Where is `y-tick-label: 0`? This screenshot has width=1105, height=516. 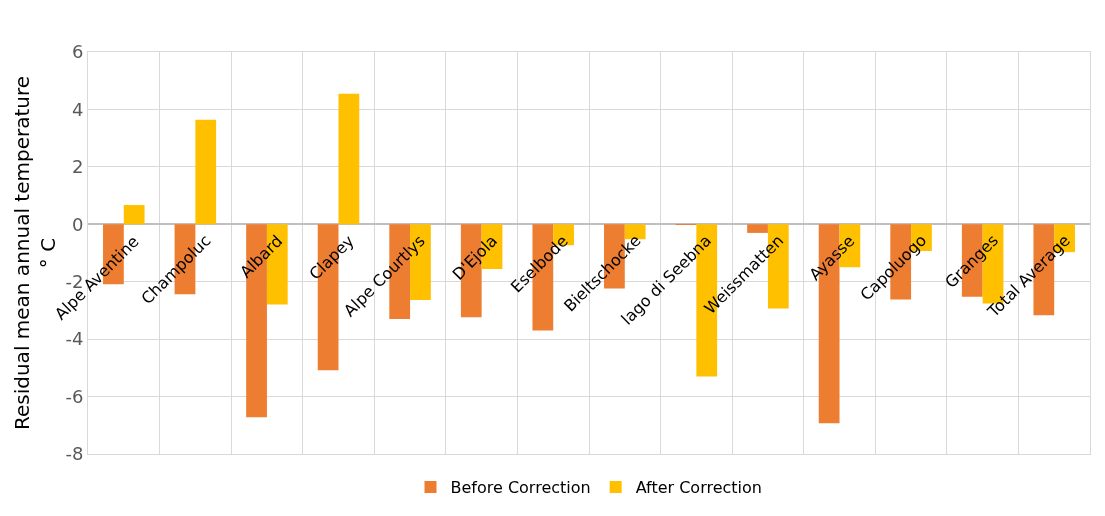
y-tick-label: 0 is located at coordinates (77, 224).